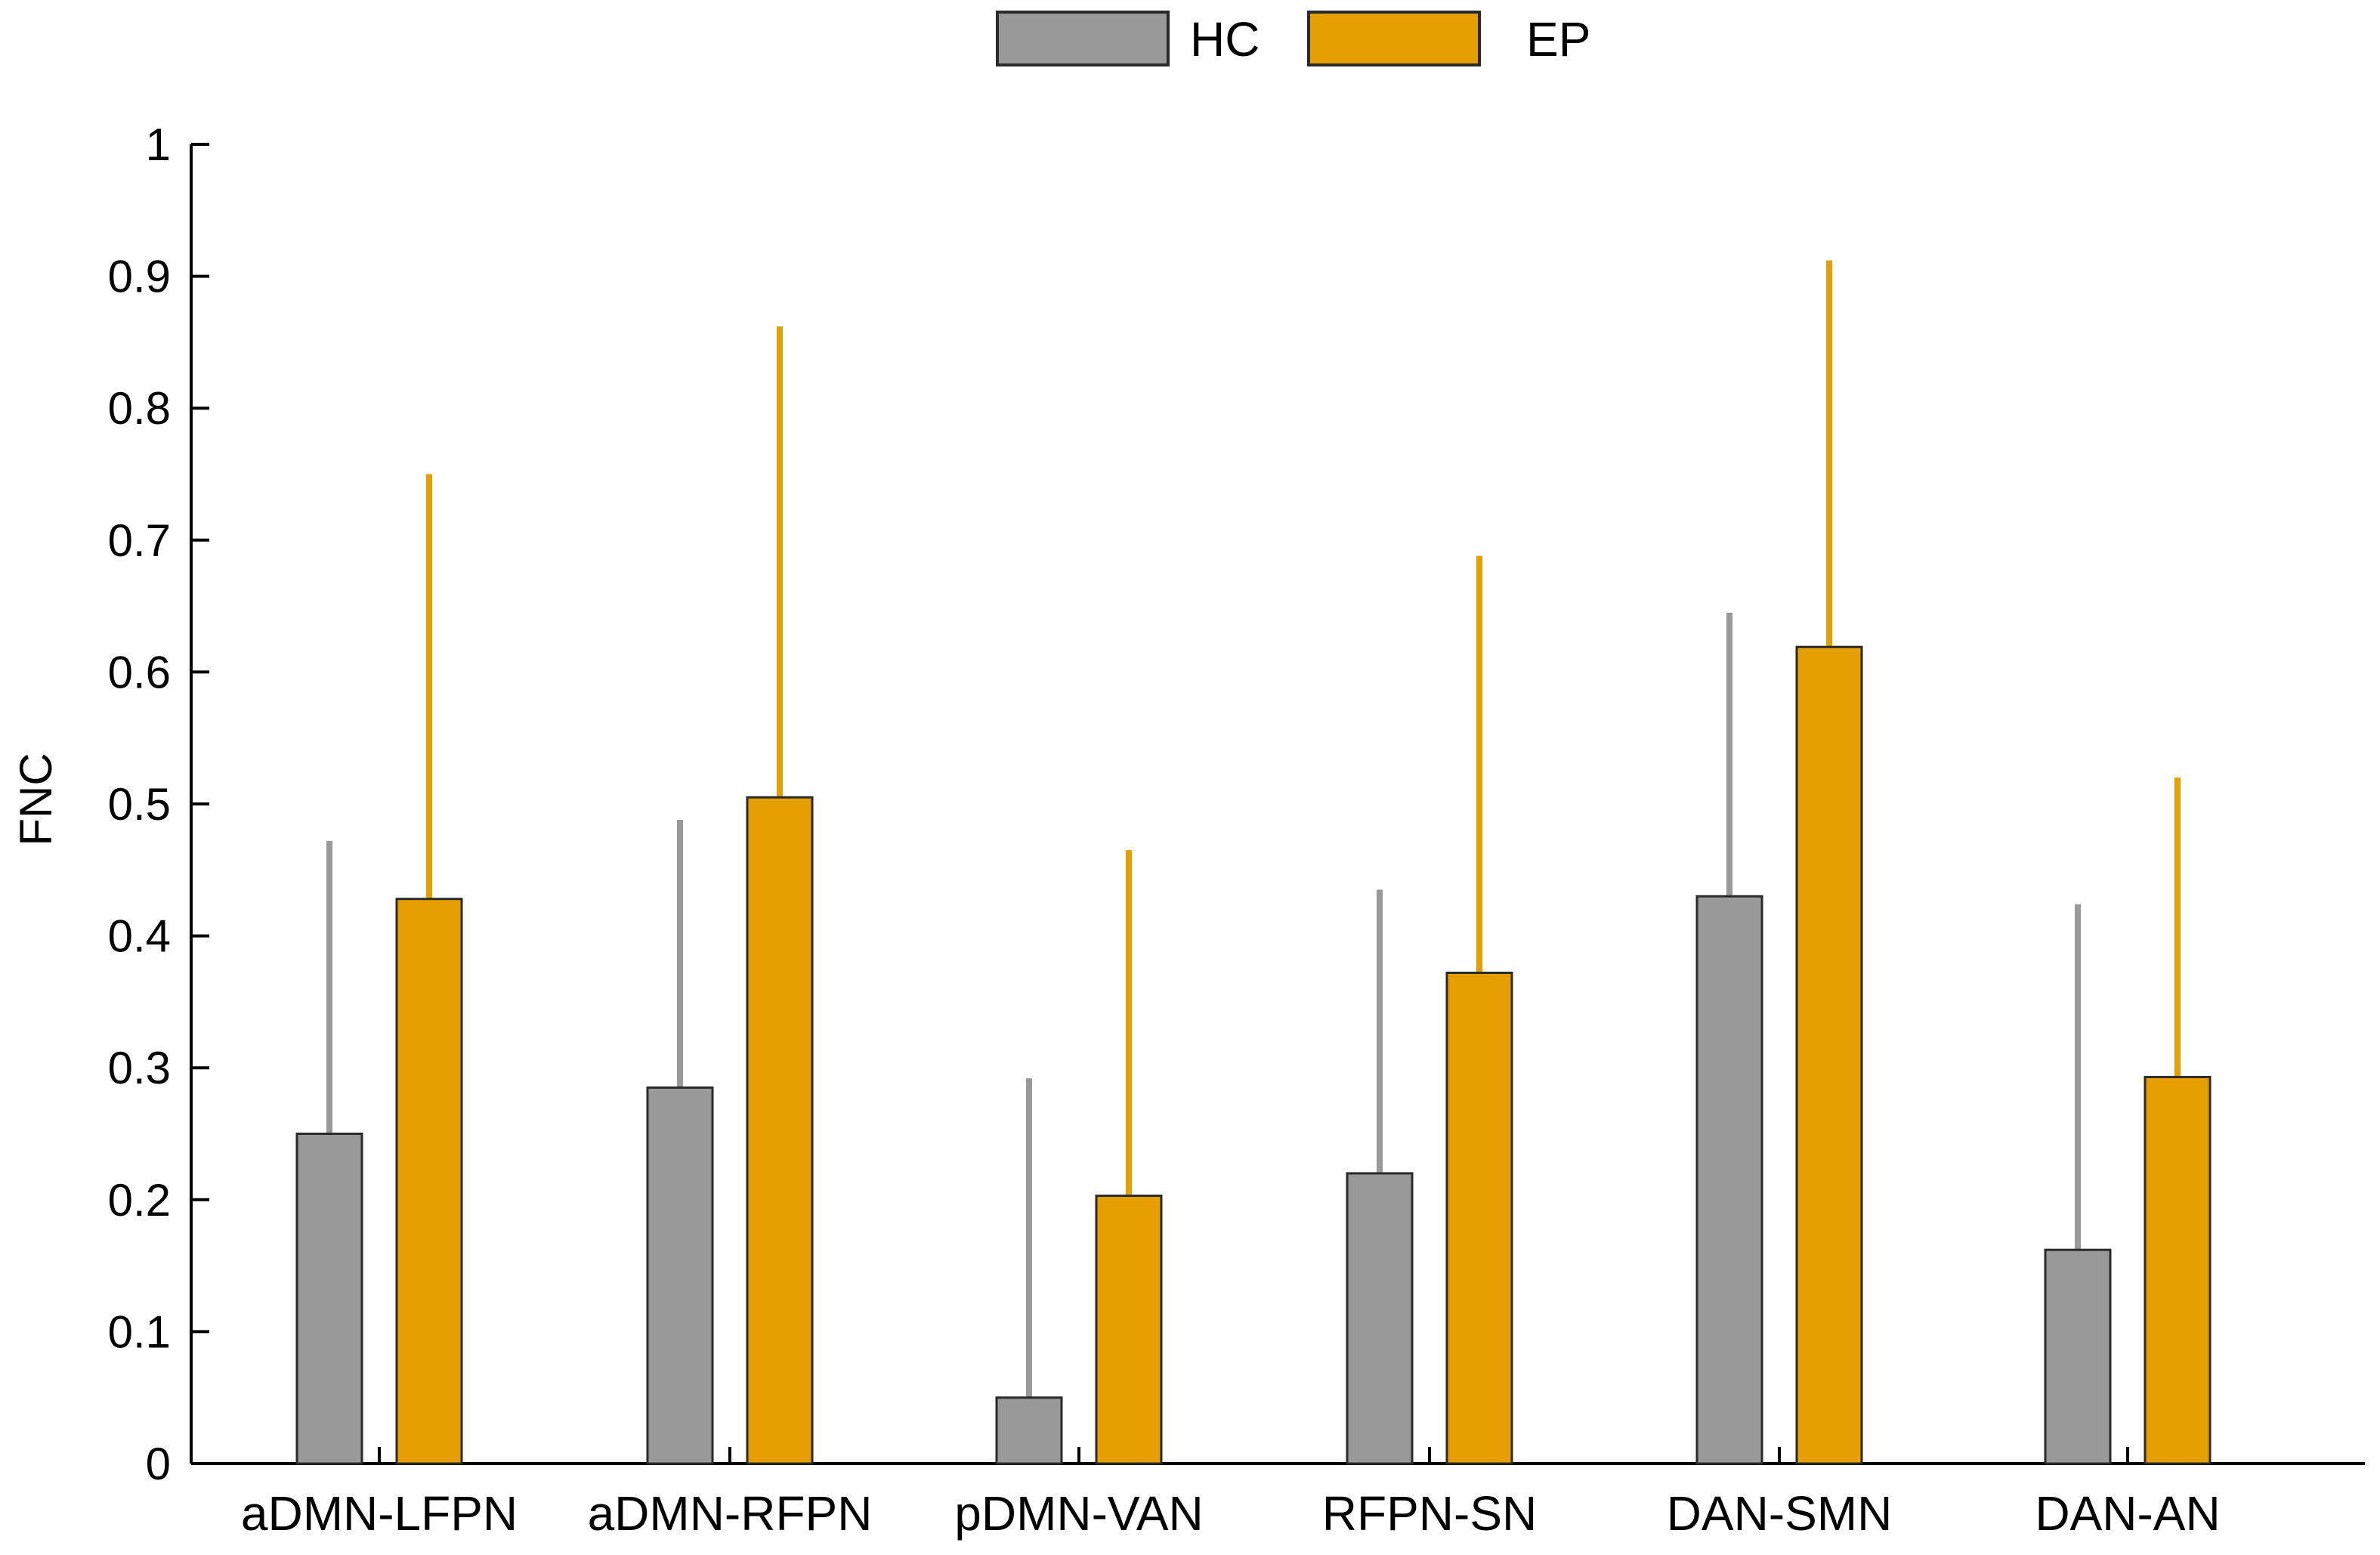  What do you see at coordinates (1293, 38) in the screenshot?
I see `legend: HC EP` at bounding box center [1293, 38].